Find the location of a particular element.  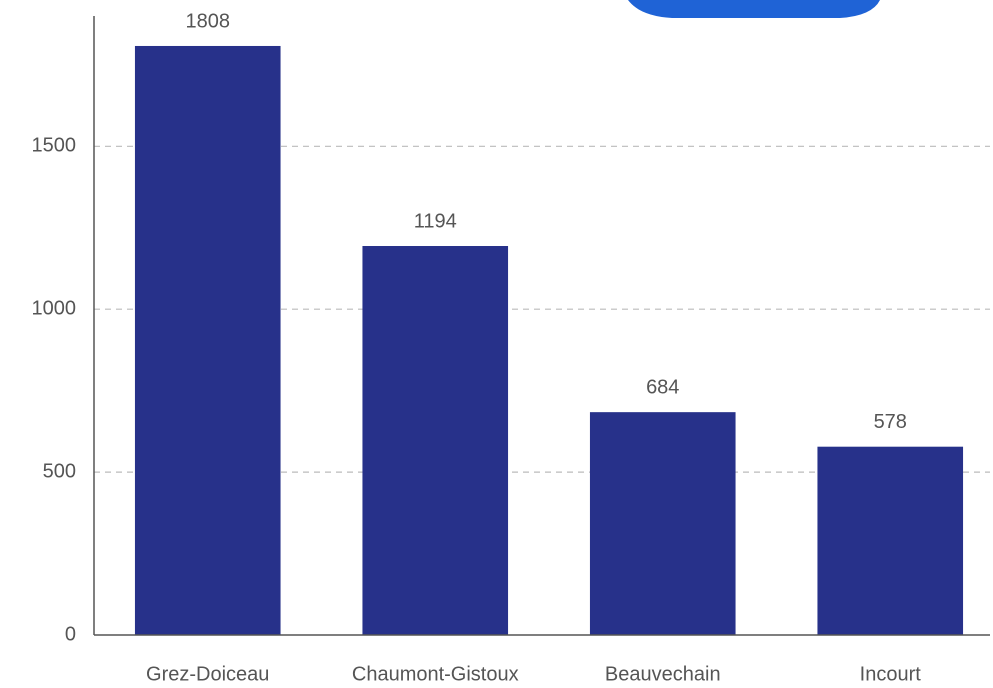

value-label: 578 is located at coordinates (890, 422).